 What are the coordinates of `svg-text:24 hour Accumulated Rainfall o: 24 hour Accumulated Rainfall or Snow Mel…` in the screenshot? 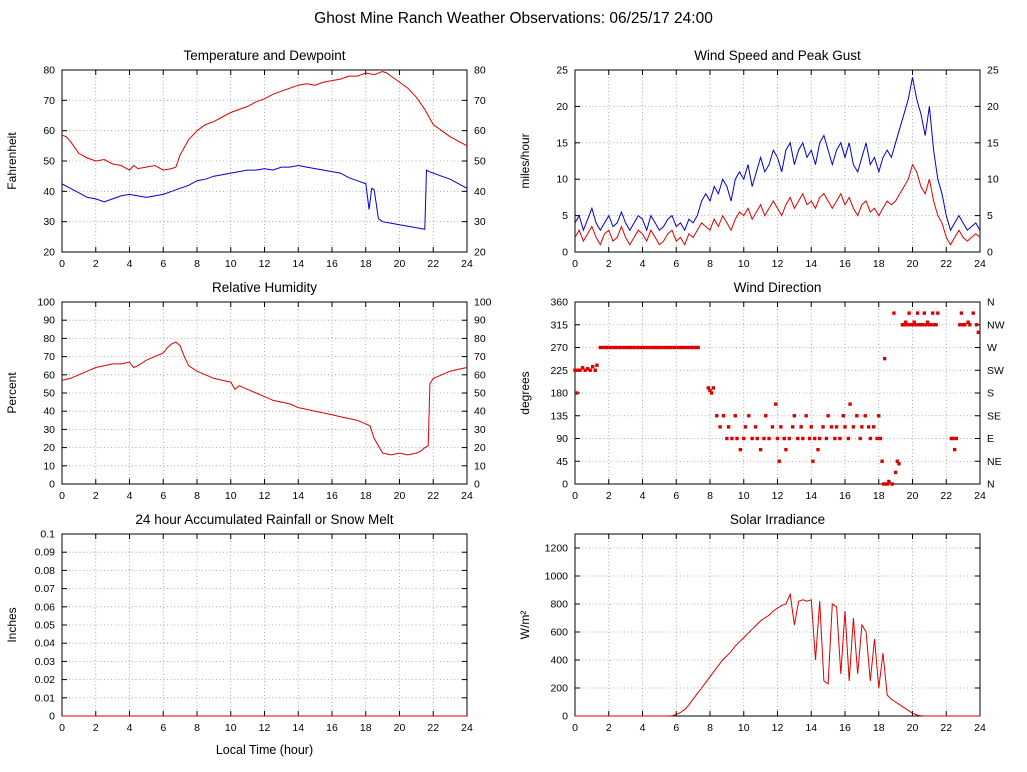 It's located at (264, 519).